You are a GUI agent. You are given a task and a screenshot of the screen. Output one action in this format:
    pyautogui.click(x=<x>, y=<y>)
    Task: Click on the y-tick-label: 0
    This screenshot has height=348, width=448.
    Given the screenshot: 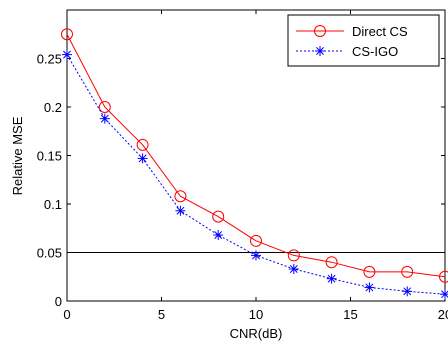 What is the action you would take?
    pyautogui.click(x=58, y=301)
    